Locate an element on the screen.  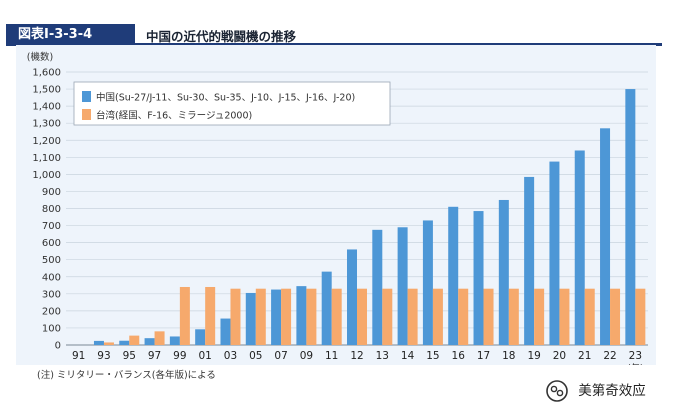
watermark: 美第奇效应 is located at coordinates (596, 391).